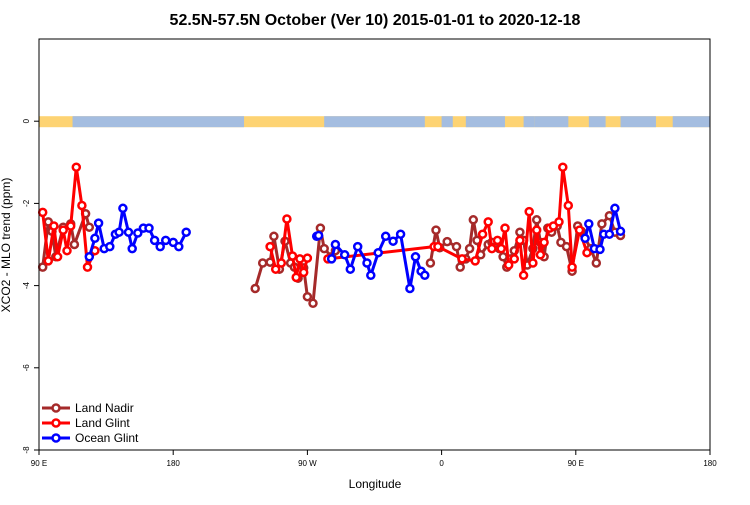 Image resolution: width=750 pixels, height=505 pixels. I want to click on x-tick-label: 0, so click(441, 463).